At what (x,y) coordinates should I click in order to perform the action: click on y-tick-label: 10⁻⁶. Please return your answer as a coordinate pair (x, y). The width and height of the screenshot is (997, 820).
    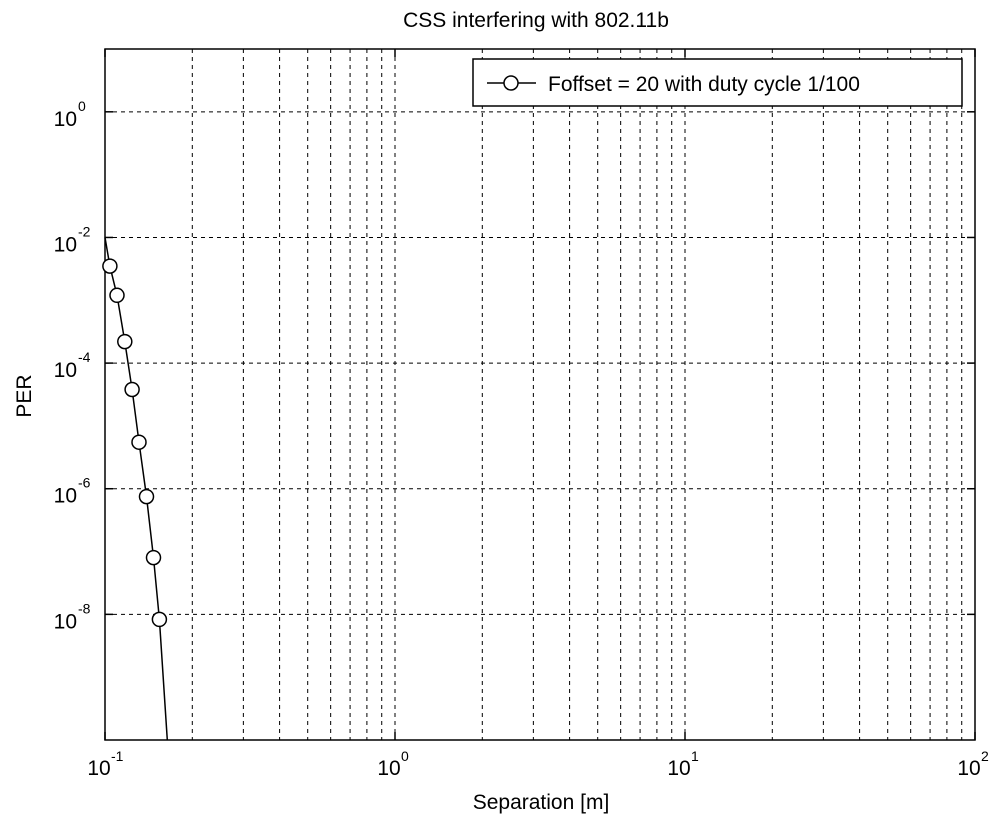
    Looking at the image, I should click on (72, 491).